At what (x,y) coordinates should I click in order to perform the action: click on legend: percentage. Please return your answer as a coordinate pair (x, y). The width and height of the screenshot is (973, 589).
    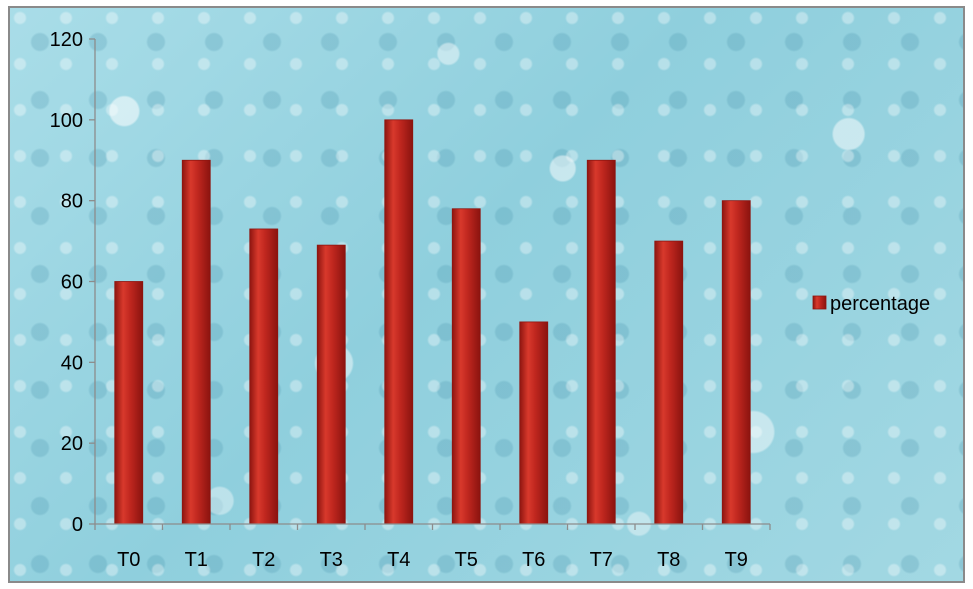
    Looking at the image, I should click on (871, 304).